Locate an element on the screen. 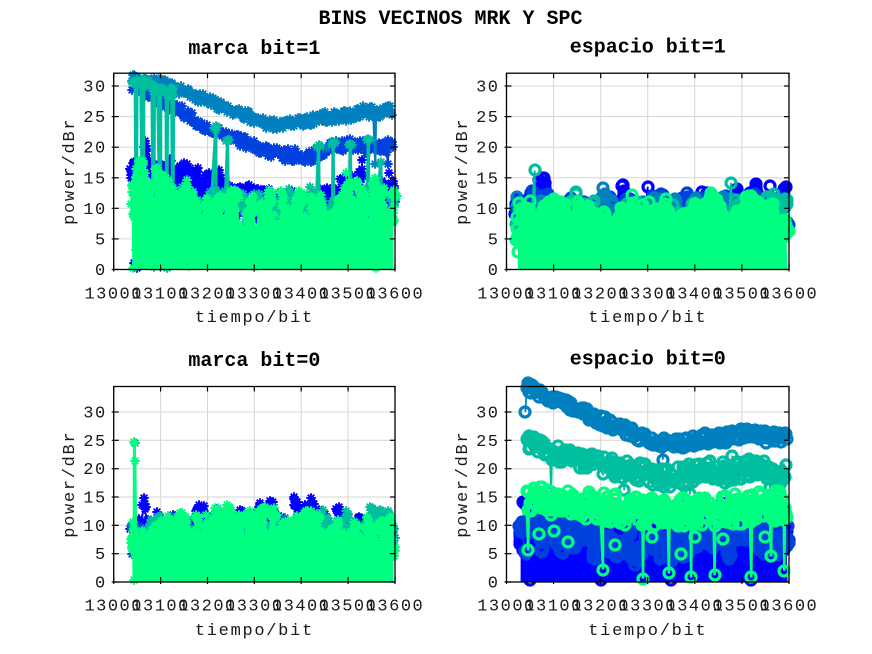 Image resolution: width=872 pixels, height=654 pixels. svg-text: marca bit=0 is located at coordinates (254, 361).